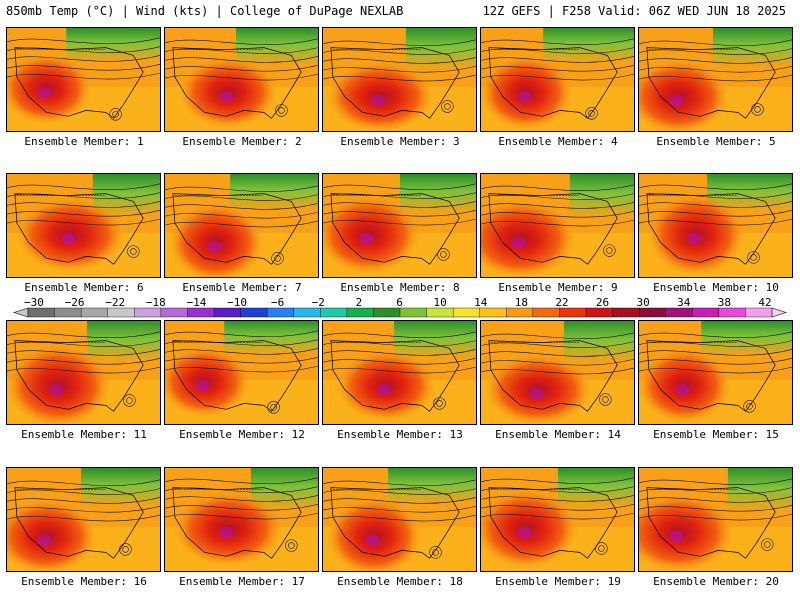 This screenshot has height=600, width=800. What do you see at coordinates (716, 287) in the screenshot?
I see `ensemble-member-label: Ensemble Member: 10` at bounding box center [716, 287].